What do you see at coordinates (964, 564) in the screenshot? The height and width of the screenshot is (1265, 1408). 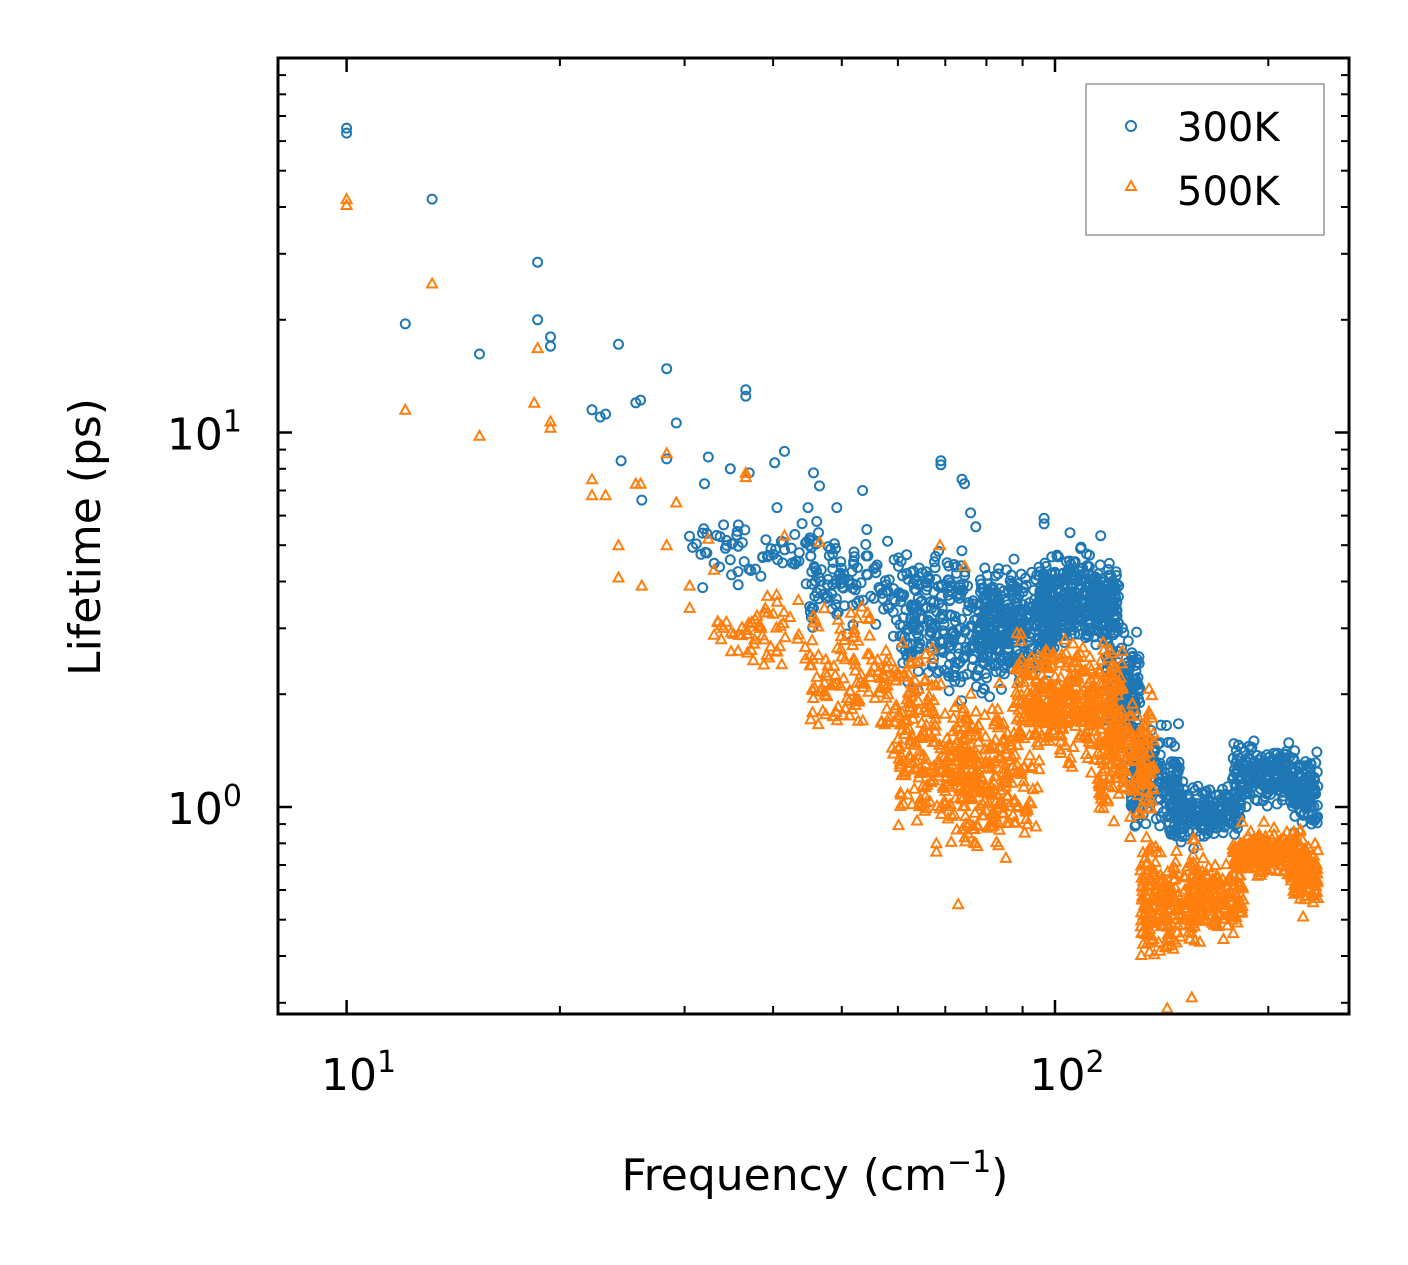 I see `point-500K-1967` at bounding box center [964, 564].